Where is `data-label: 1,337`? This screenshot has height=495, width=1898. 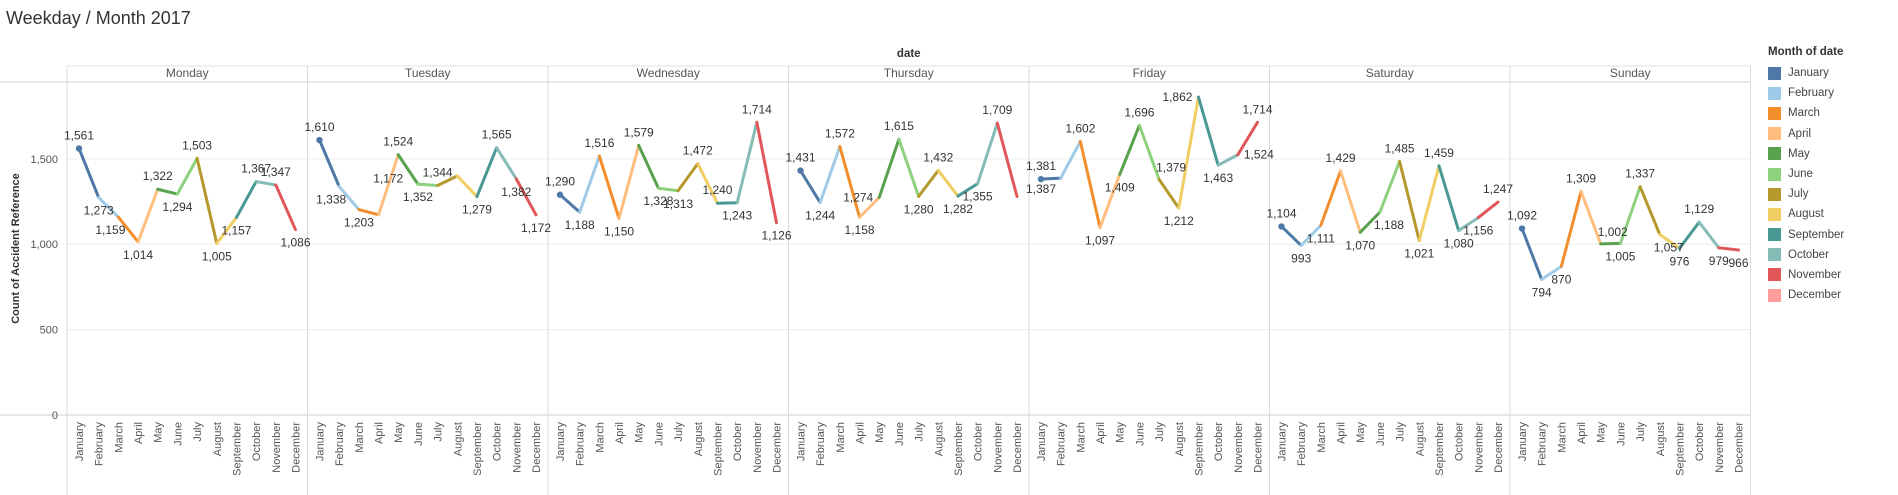 data-label: 1,337 is located at coordinates (1640, 174).